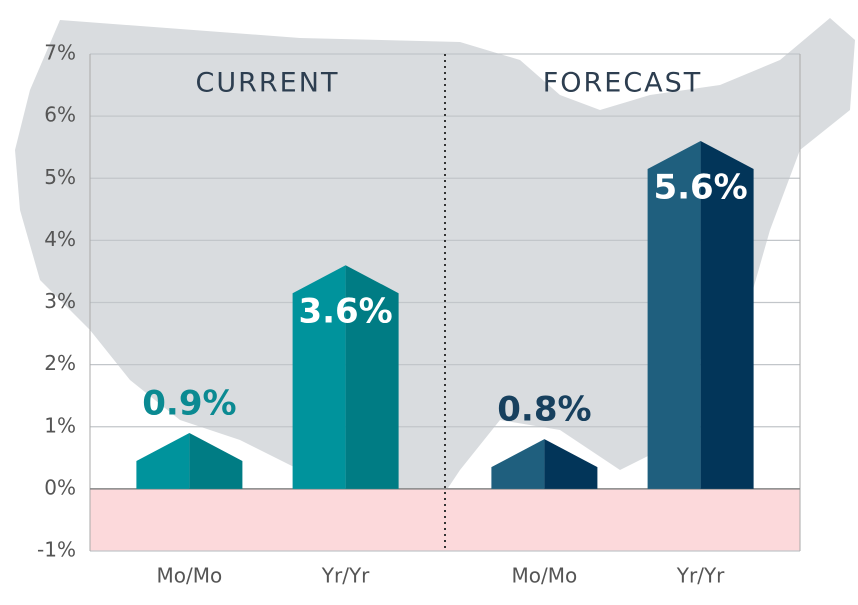  What do you see at coordinates (544, 410) in the screenshot?
I see `value-label: 0.8%` at bounding box center [544, 410].